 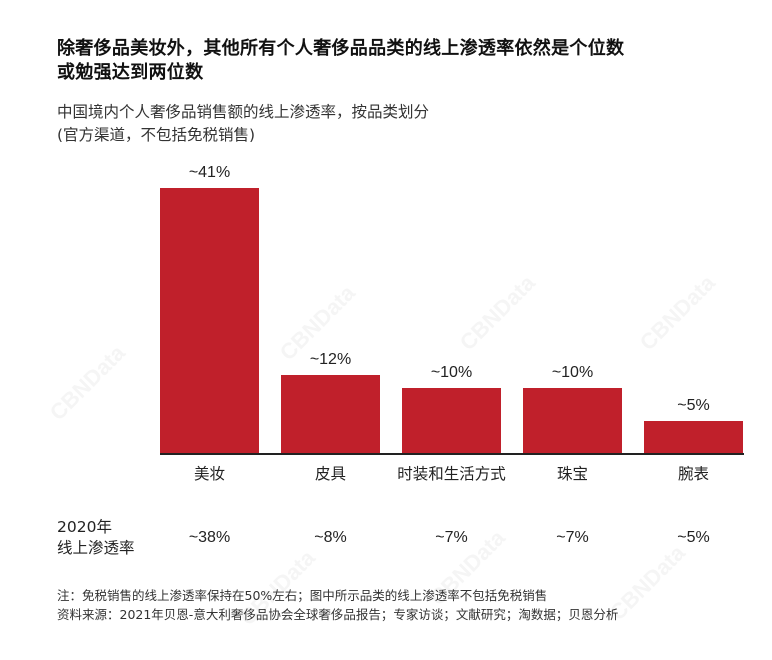 What do you see at coordinates (156, 135) in the screenshot?
I see `chart-subtitle-line2: (官方渠道，不包括免税销售)` at bounding box center [156, 135].